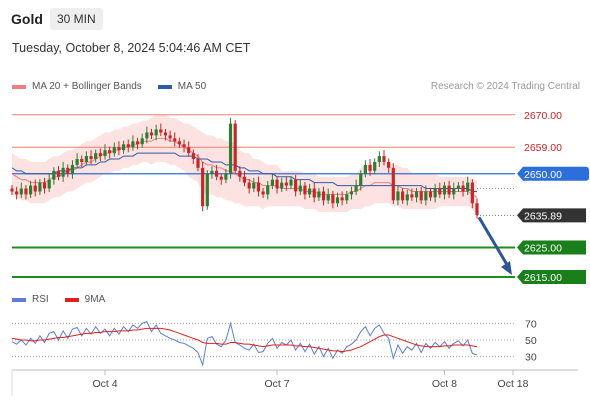  What do you see at coordinates (531, 358) in the screenshot?
I see `rsi-tick-30: 30` at bounding box center [531, 358].